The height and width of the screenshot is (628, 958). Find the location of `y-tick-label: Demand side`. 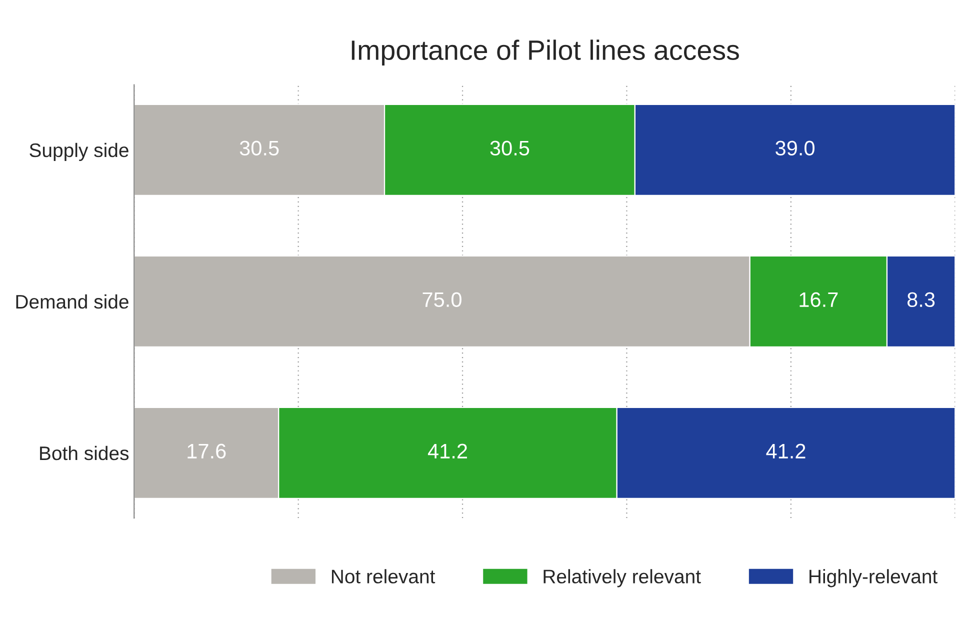

y-tick-label: Demand side is located at coordinates (72, 301).